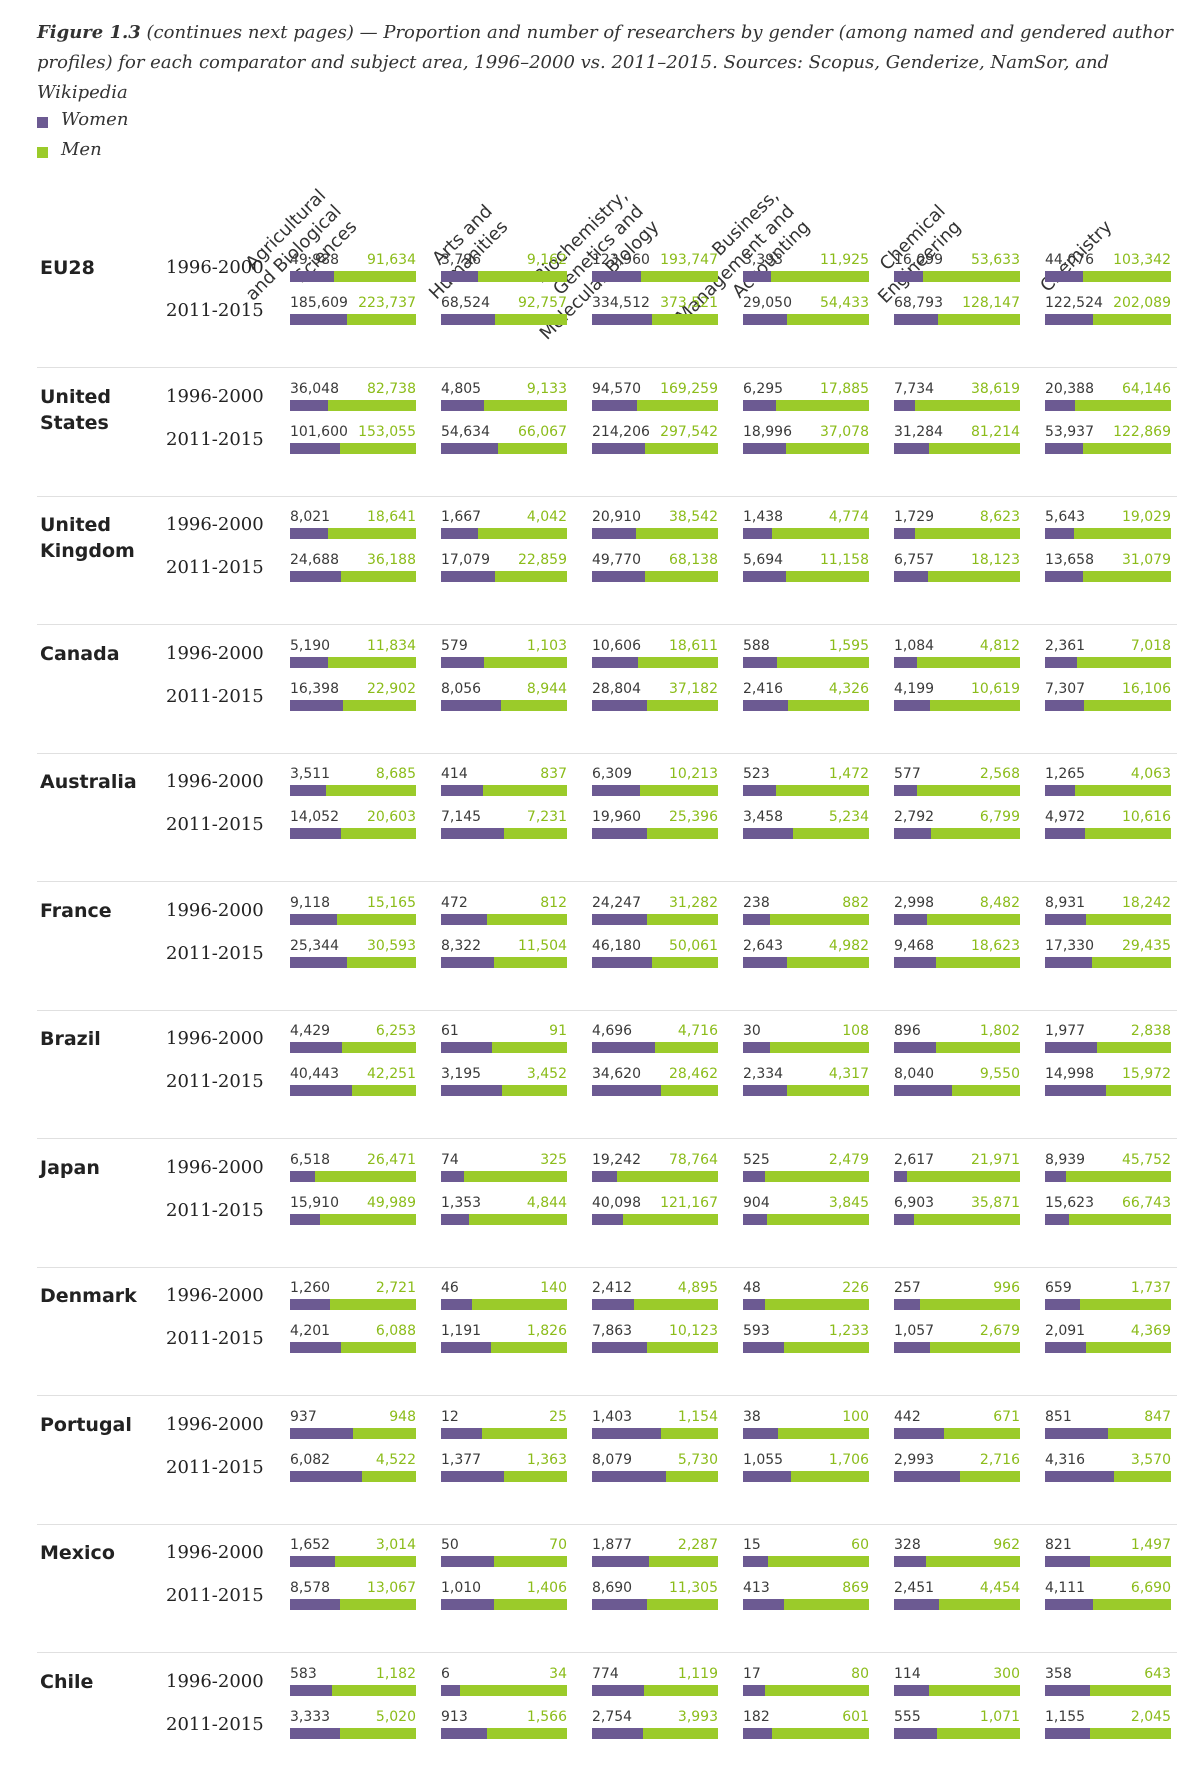 Image resolution: width=1200 pixels, height=1779 pixels. What do you see at coordinates (616, 945) in the screenshot?
I see `women-value-label: 46,180` at bounding box center [616, 945].